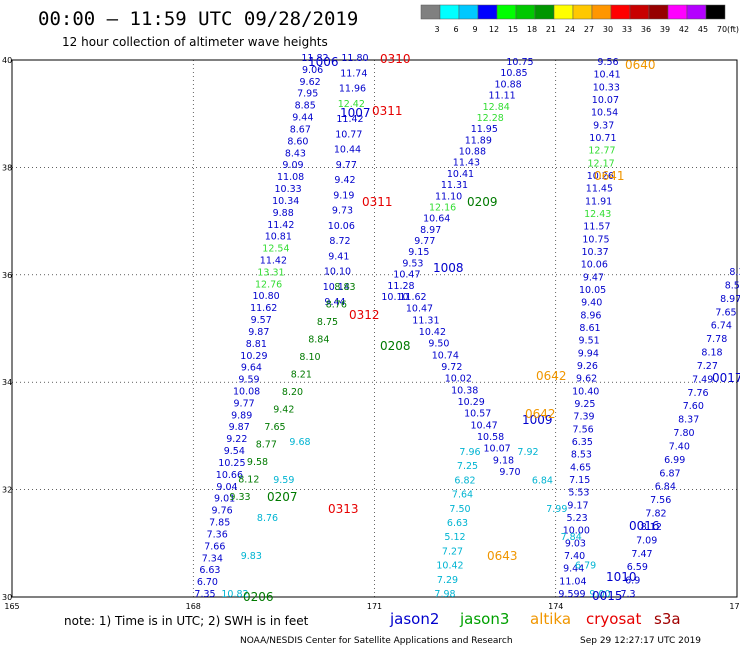 The width and height of the screenshot is (740, 654). What do you see at coordinates (575, 543) in the screenshot?
I see `wave-height-value: 9.03` at bounding box center [575, 543].